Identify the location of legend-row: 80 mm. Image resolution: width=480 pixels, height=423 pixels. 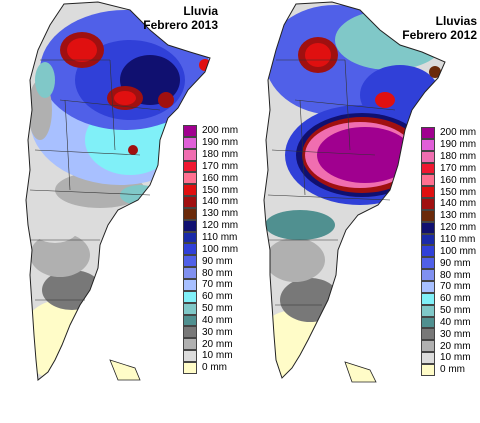
(210, 273).